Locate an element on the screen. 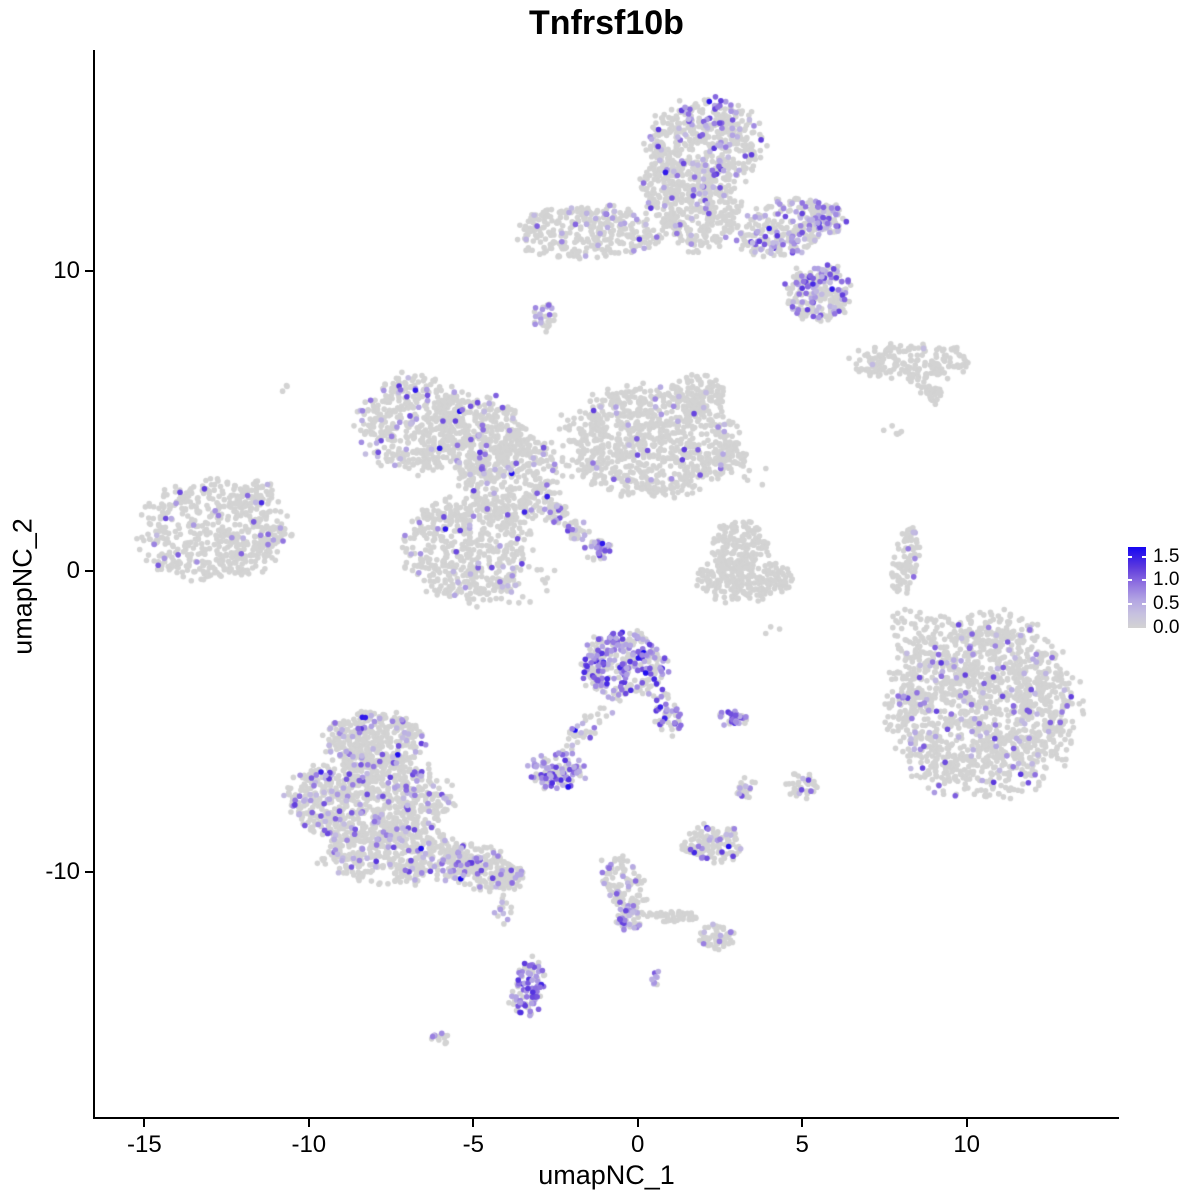 This screenshot has width=1200, height=1200. x-tick-label: -5 is located at coordinates (473, 1144).